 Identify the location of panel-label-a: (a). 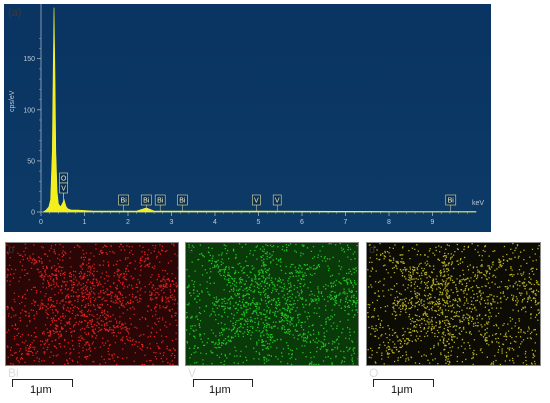
(14, 13).